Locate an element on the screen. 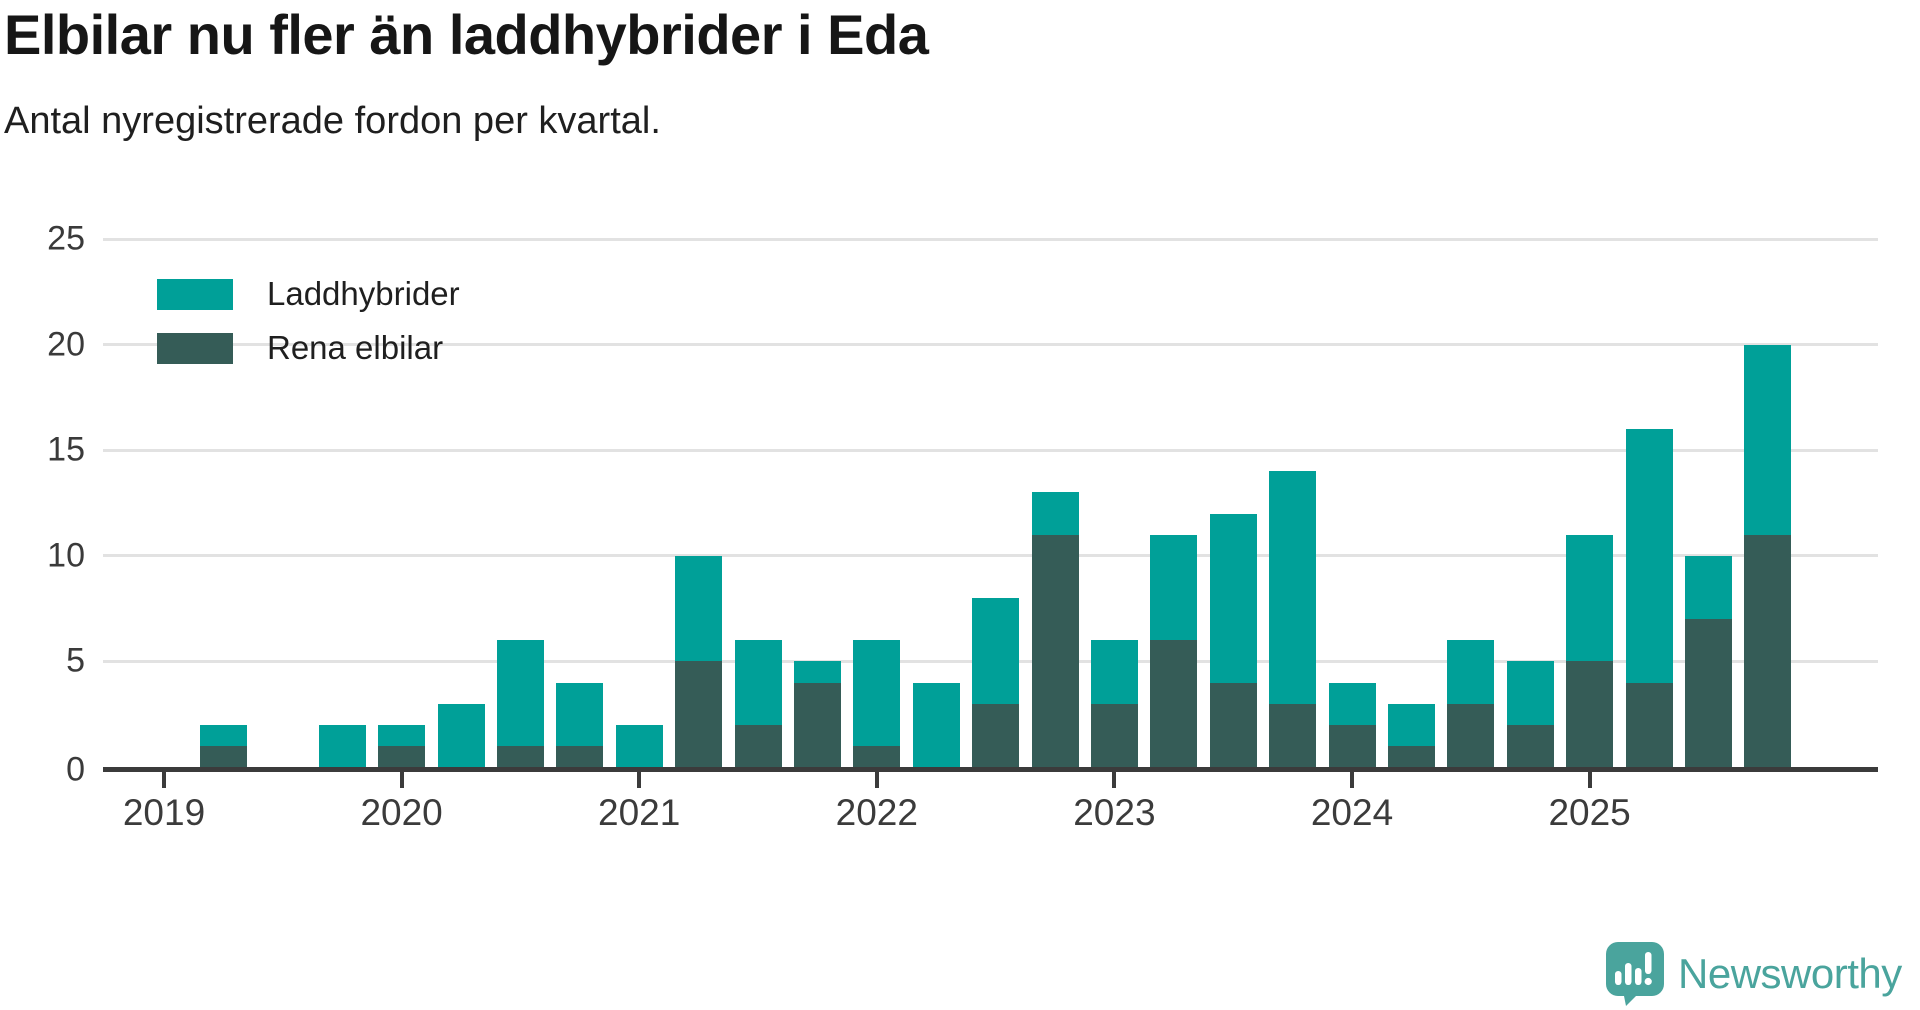 The width and height of the screenshot is (1920, 1010). bar-2020q3 is located at coordinates (520, 703).